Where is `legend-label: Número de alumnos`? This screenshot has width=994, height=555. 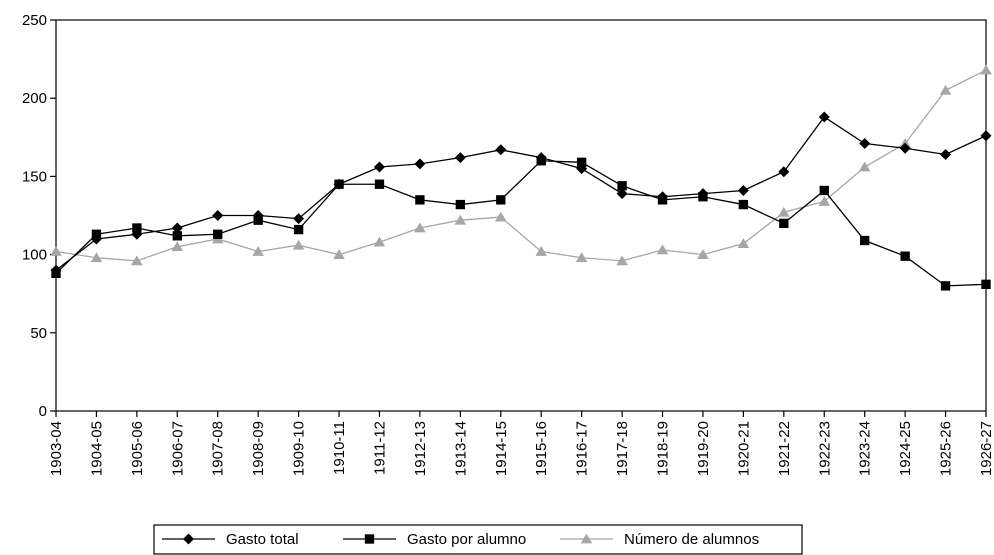
legend-label: Número de alumnos is located at coordinates (691, 539).